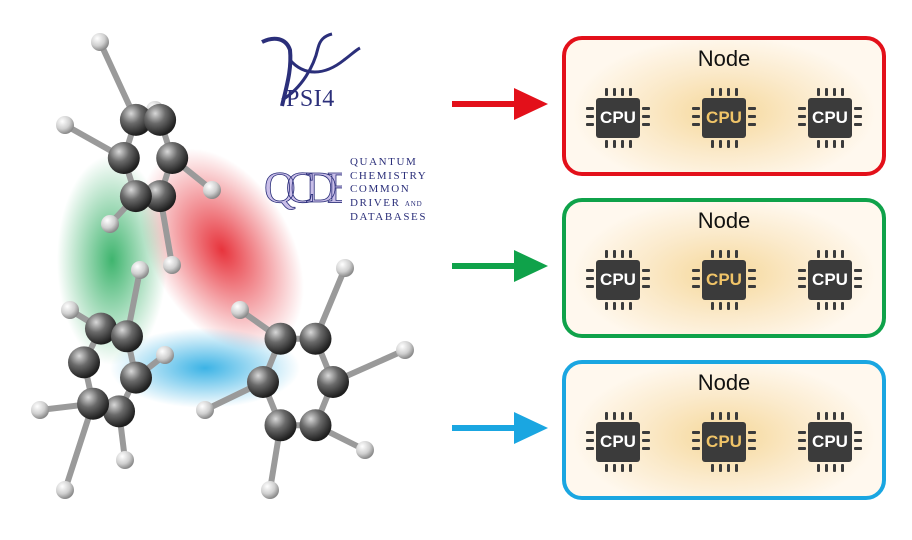 Image resolution: width=912 pixels, height=540 pixels. Describe the element at coordinates (310, 99) in the screenshot. I see `psi4-logo-text: PSI4` at that location.